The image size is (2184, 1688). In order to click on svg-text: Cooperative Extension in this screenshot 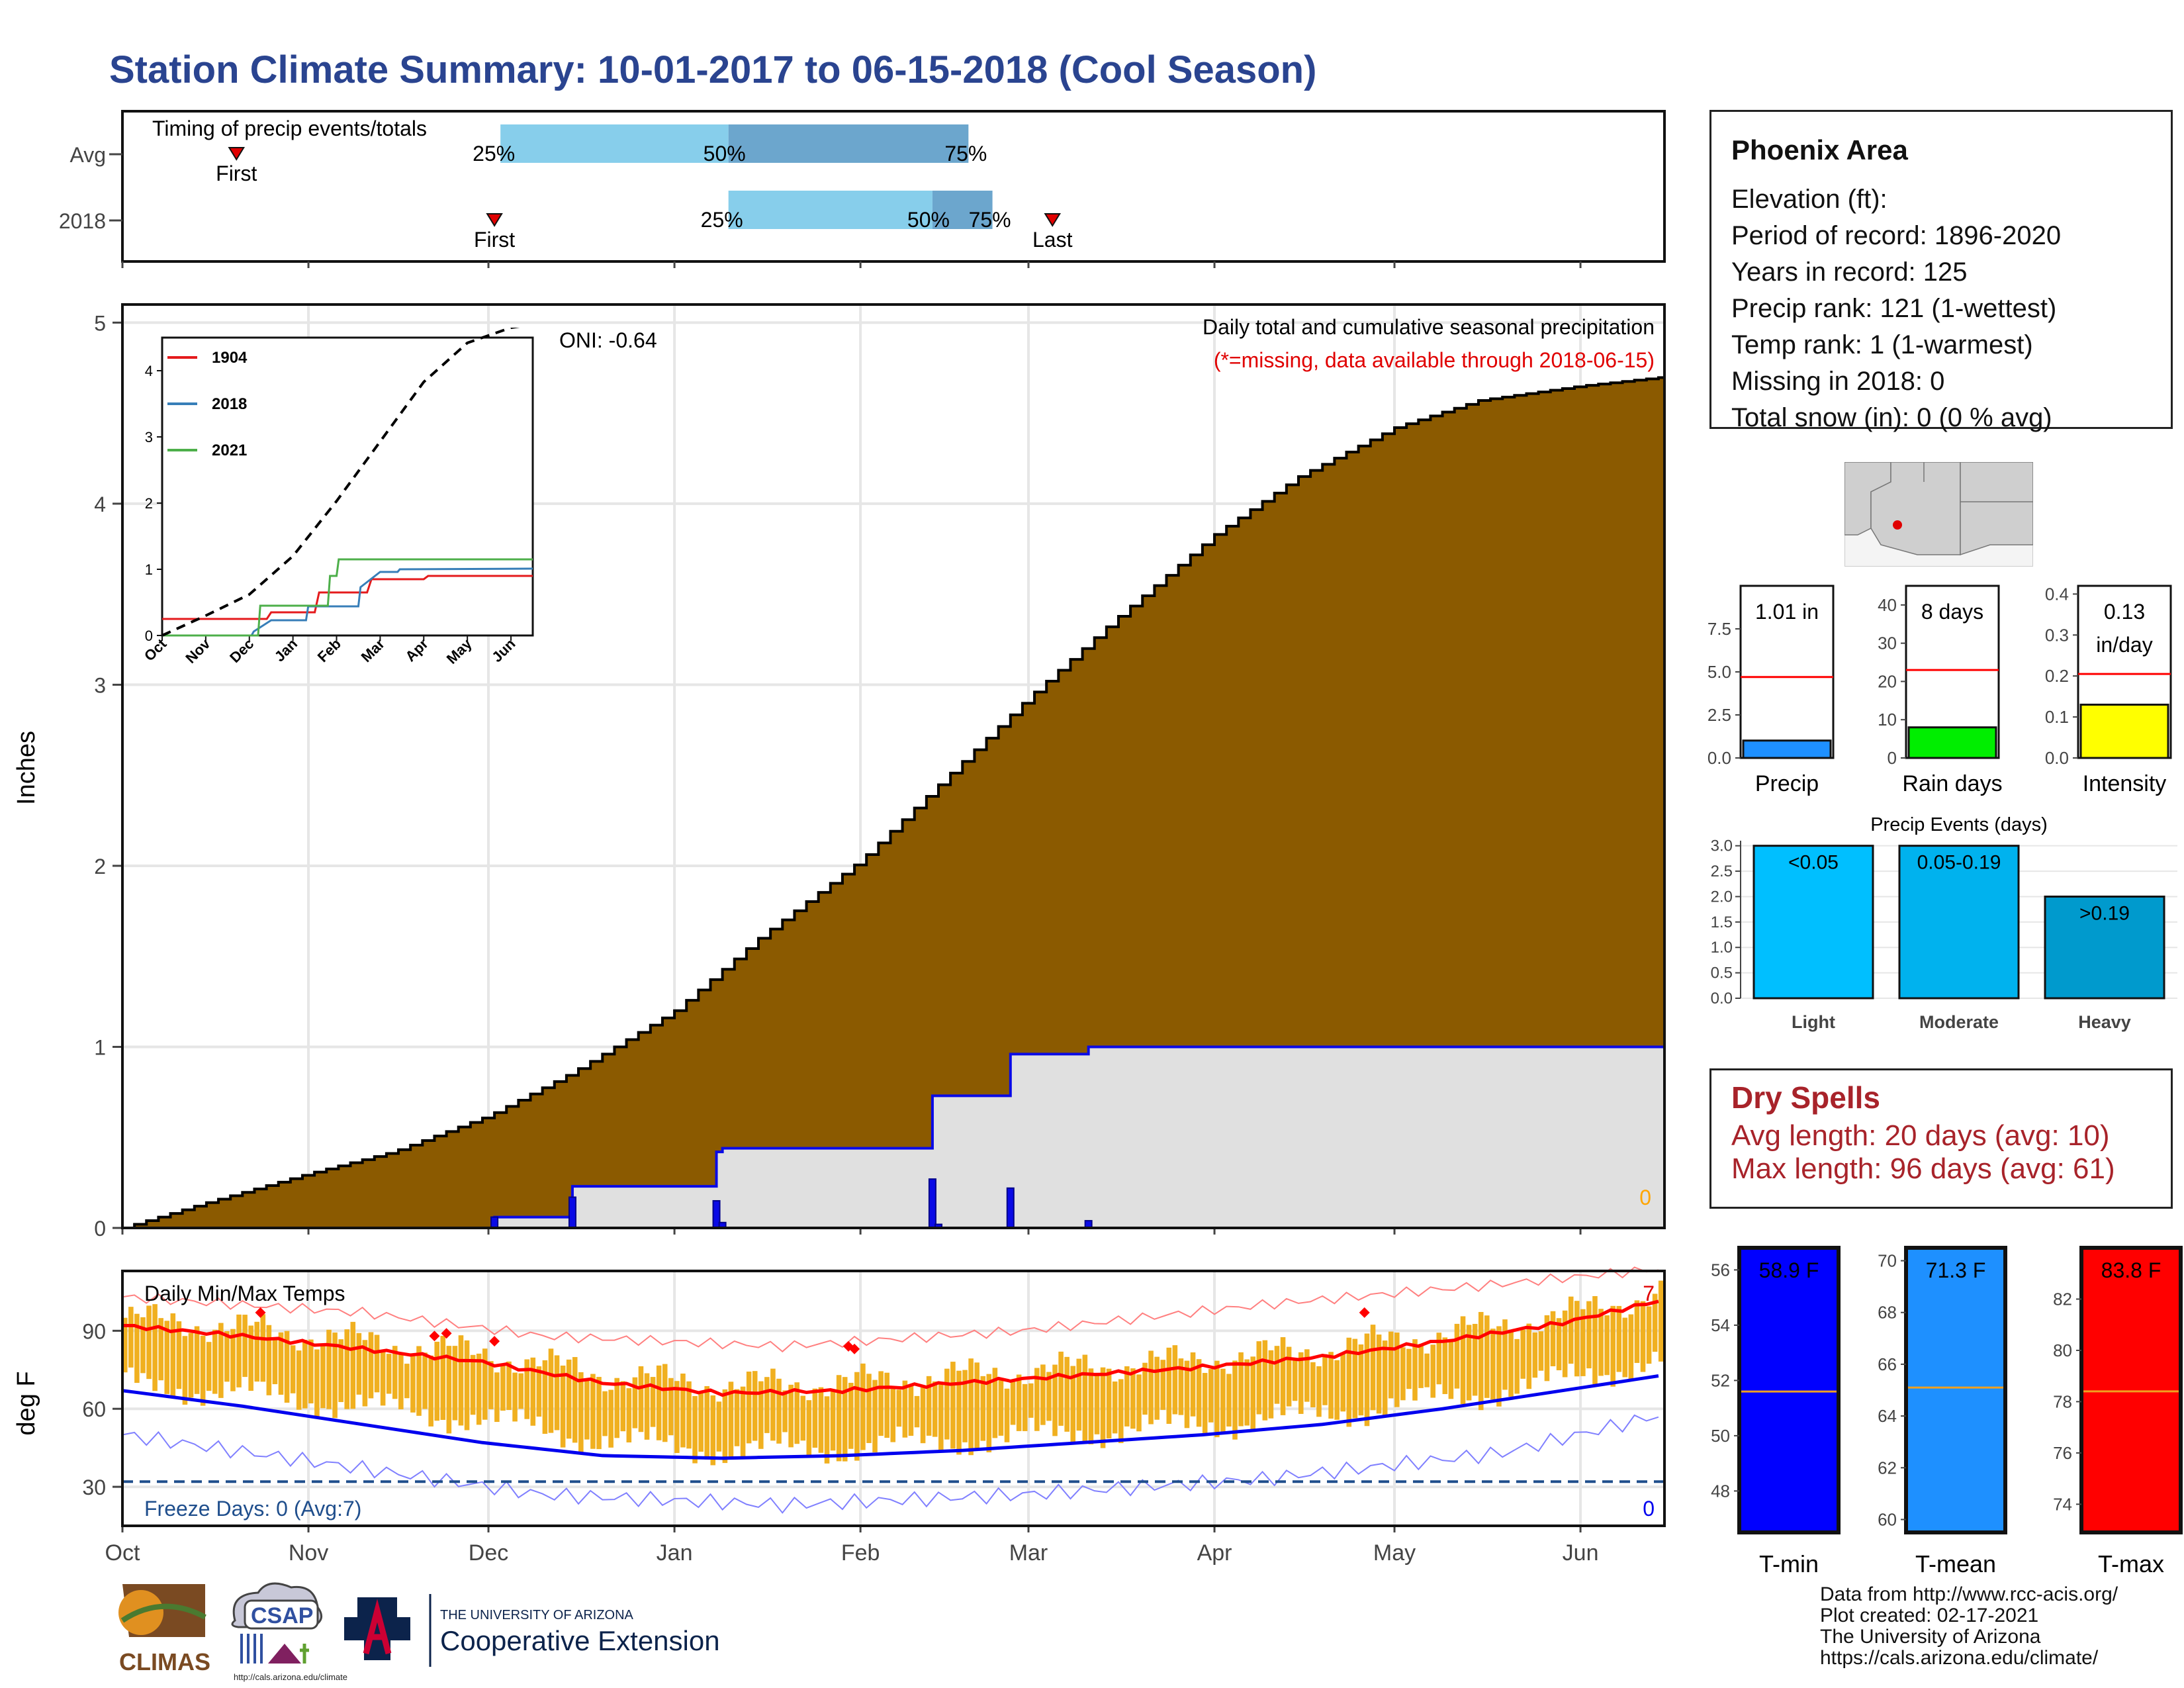, I will do `click(580, 1640)`.